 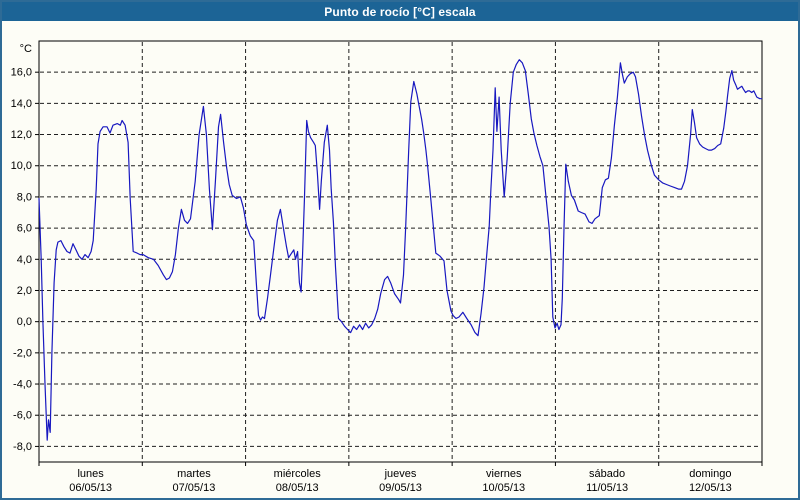 What do you see at coordinates (21, 166) in the screenshot?
I see `y-tick-label: 10,0` at bounding box center [21, 166].